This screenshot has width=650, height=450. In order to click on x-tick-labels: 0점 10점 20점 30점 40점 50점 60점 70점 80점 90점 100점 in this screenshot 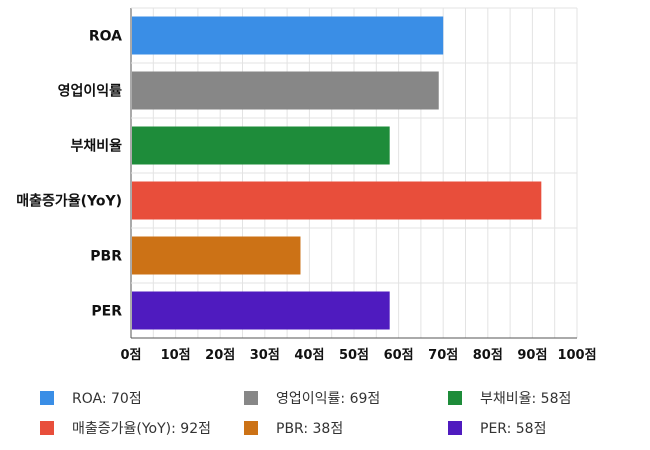, I will do `click(358, 355)`.